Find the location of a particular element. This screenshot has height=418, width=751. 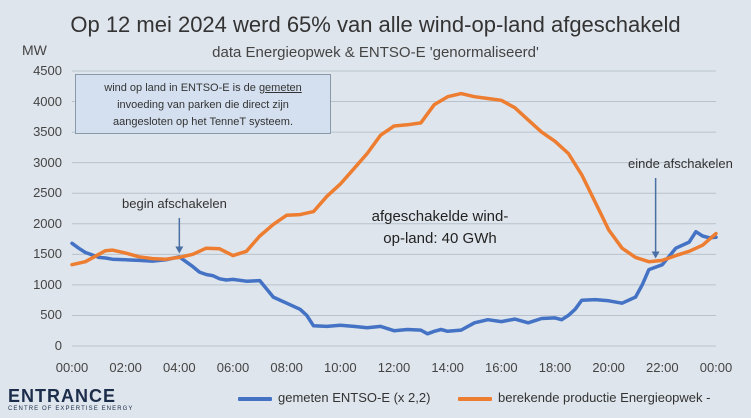

end-annotation: einde afschakelen is located at coordinates (680, 163).